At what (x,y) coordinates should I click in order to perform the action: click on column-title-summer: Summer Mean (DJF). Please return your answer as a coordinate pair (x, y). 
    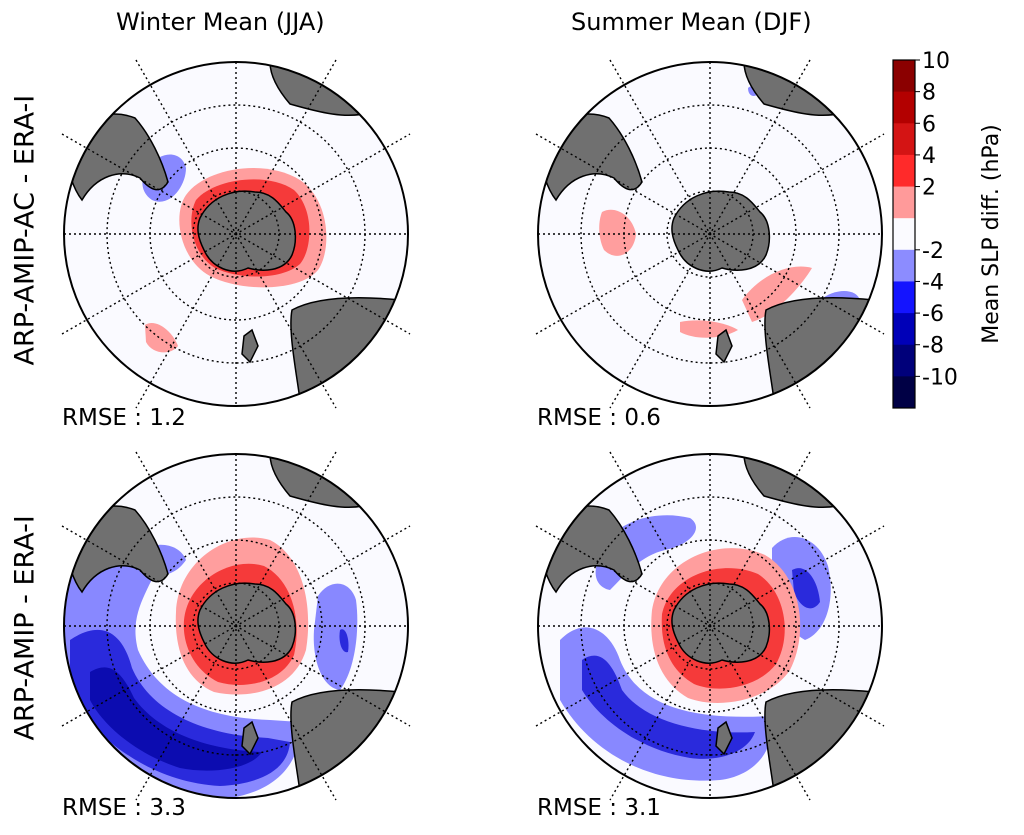
    Looking at the image, I should click on (691, 22).